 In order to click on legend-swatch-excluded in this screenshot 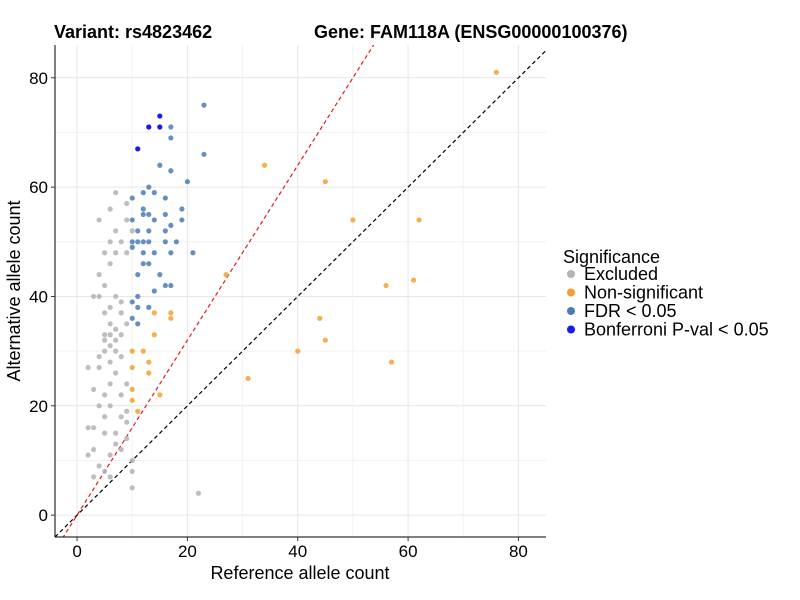, I will do `click(571, 274)`.